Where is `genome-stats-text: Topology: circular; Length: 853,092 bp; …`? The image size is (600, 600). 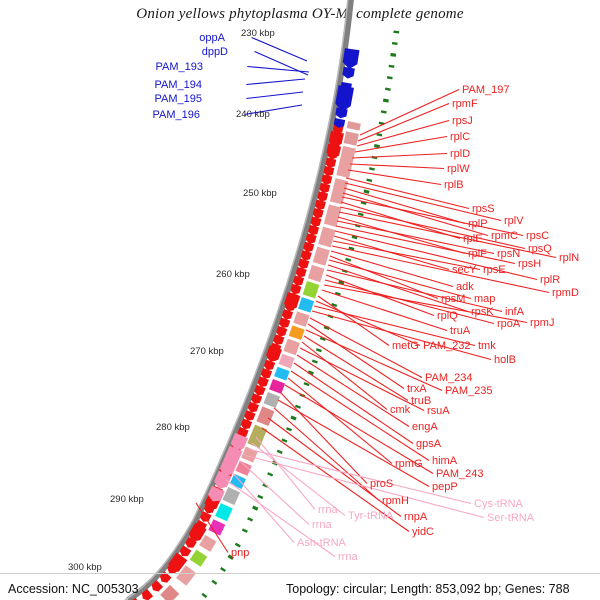 genome-stats-text: Topology: circular; Length: 853,092 bp; … is located at coordinates (428, 589).